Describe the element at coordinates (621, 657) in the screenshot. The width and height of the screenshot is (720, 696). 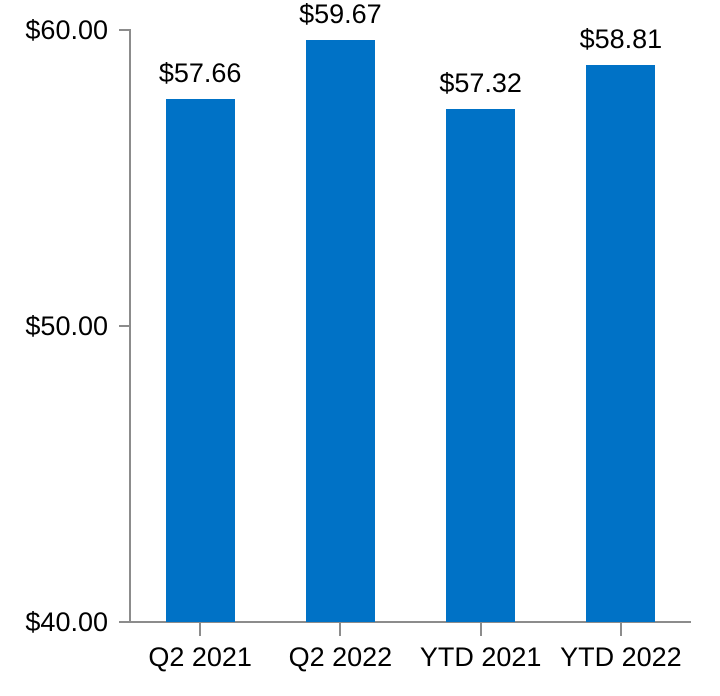
I see `category-label: YTD 2022` at that location.